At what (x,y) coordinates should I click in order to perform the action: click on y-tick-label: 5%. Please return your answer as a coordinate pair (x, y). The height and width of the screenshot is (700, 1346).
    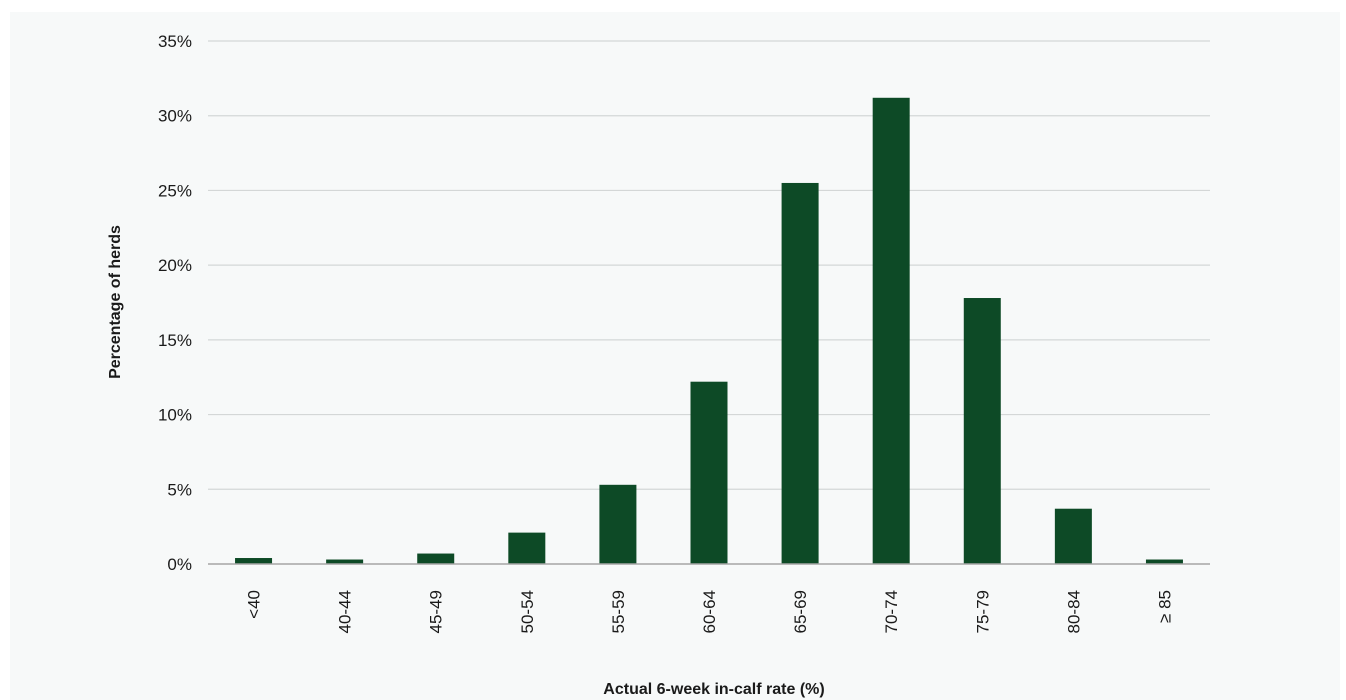
    Looking at the image, I should click on (179, 489).